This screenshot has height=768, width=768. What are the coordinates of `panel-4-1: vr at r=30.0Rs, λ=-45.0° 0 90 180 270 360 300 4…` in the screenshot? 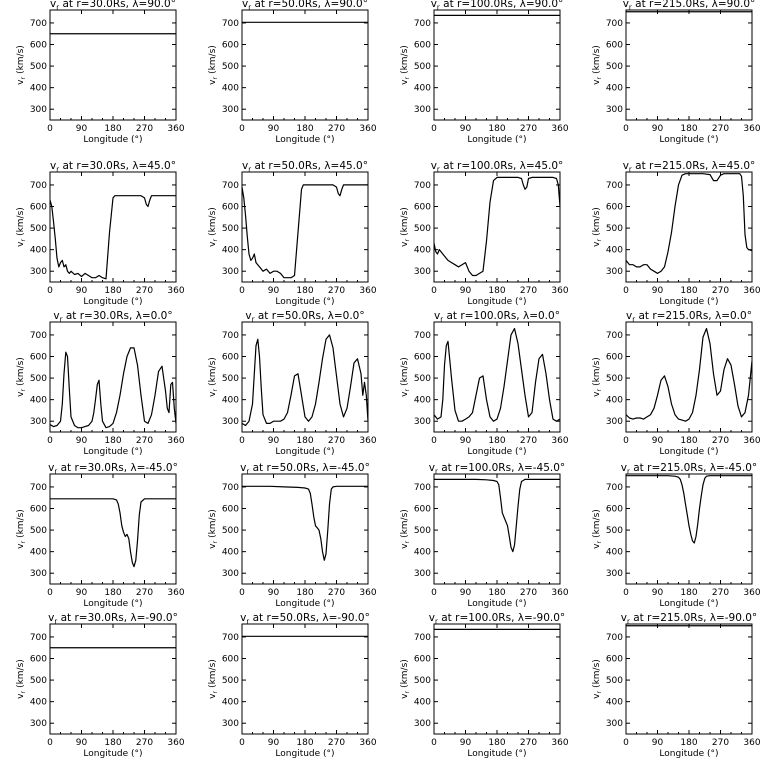 It's located at (100, 535).